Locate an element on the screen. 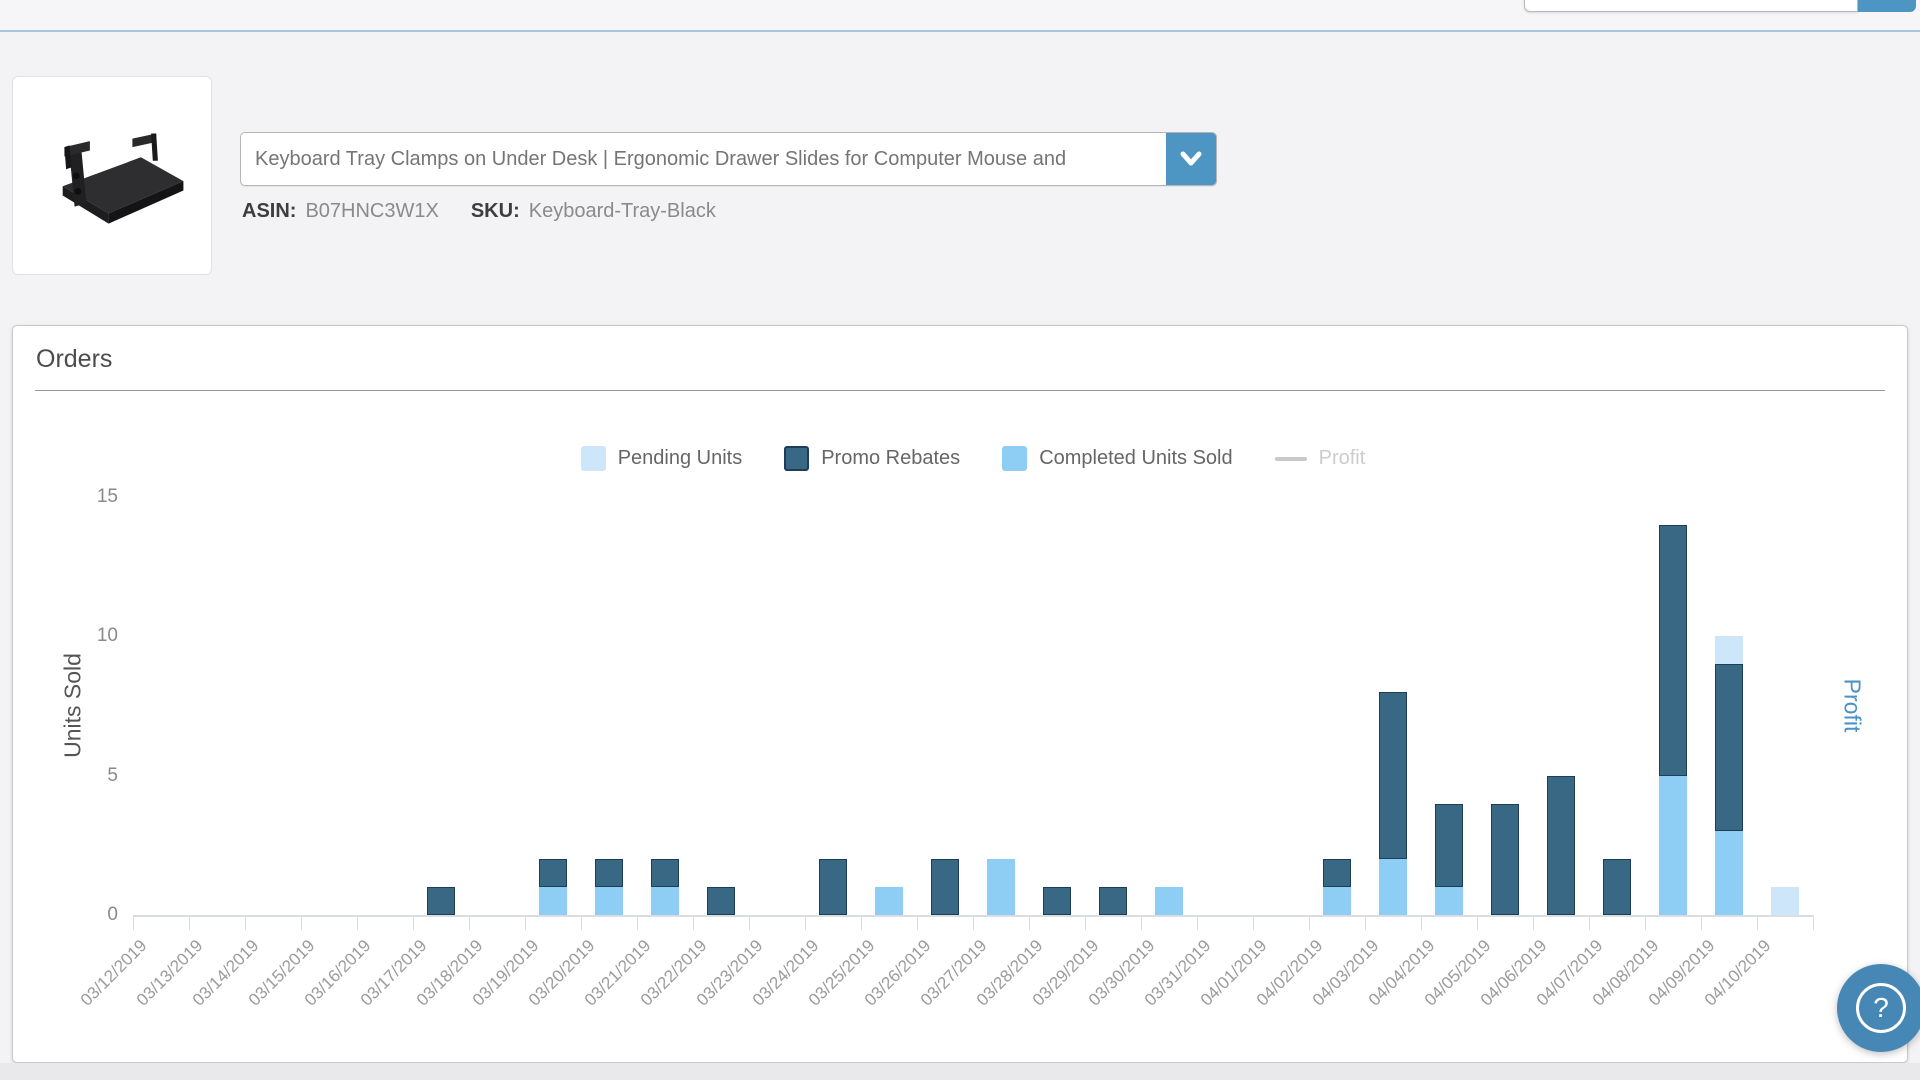 This screenshot has height=1080, width=1920. secondary-y-axis-title: Profit is located at coordinates (1852, 705).